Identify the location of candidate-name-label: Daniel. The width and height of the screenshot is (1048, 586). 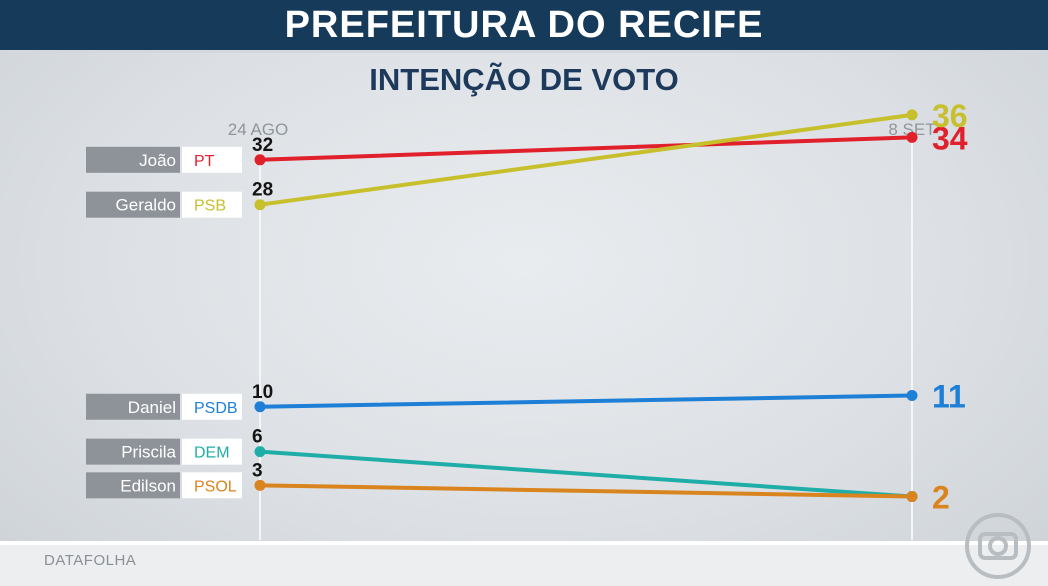
(152, 407).